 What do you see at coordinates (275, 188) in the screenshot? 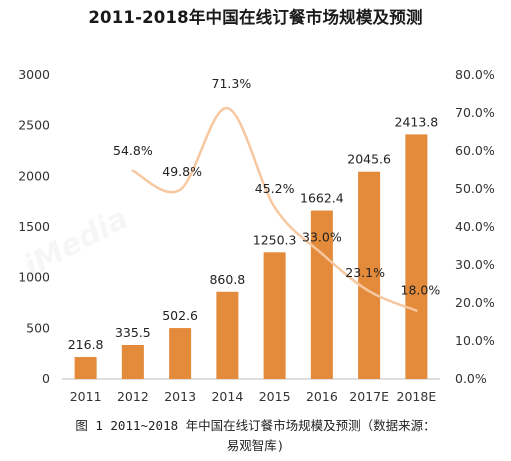
I see `growth-value-label: 45.2%` at bounding box center [275, 188].